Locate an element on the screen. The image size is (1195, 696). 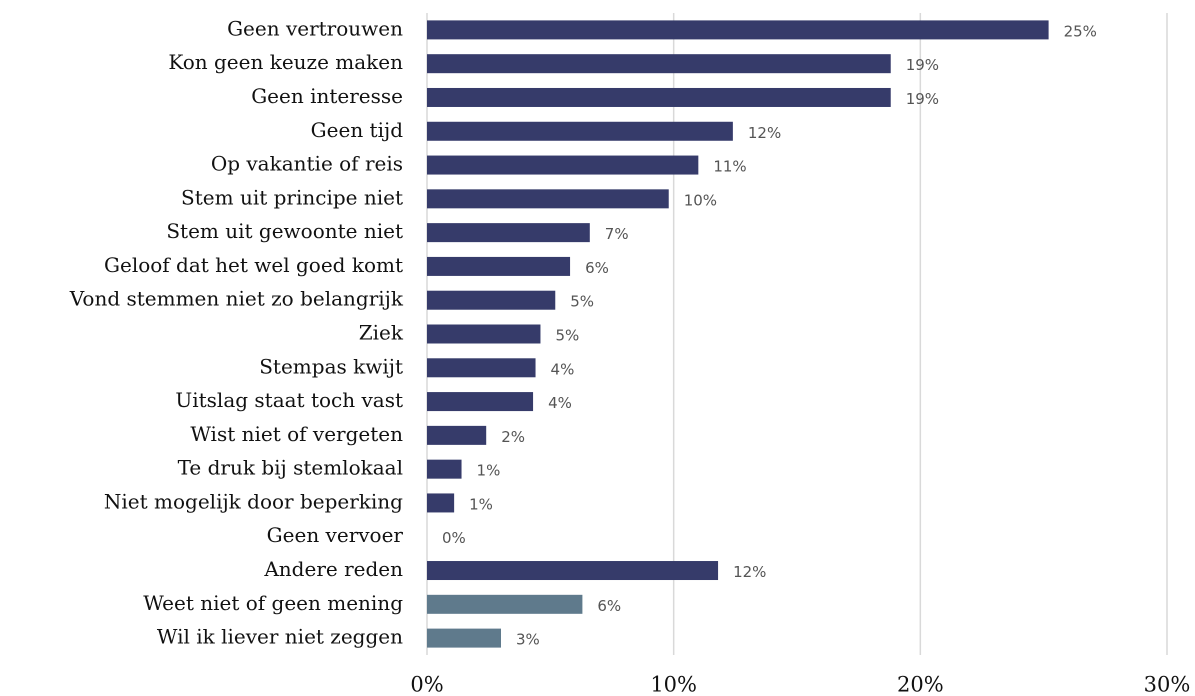
category-label: Uitslag staat toch vast is located at coordinates (289, 400).